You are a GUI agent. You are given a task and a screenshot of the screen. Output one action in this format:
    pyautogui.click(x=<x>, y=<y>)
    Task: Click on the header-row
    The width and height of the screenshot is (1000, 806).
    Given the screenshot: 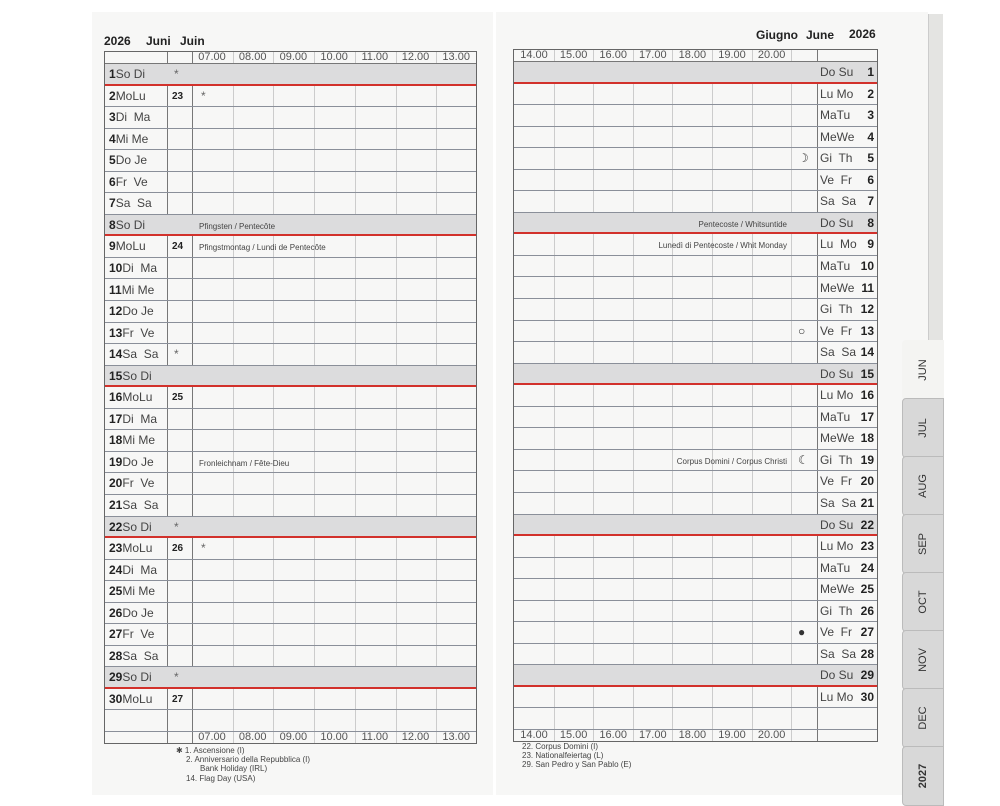 What is the action you would take?
    pyautogui.click(x=290, y=58)
    